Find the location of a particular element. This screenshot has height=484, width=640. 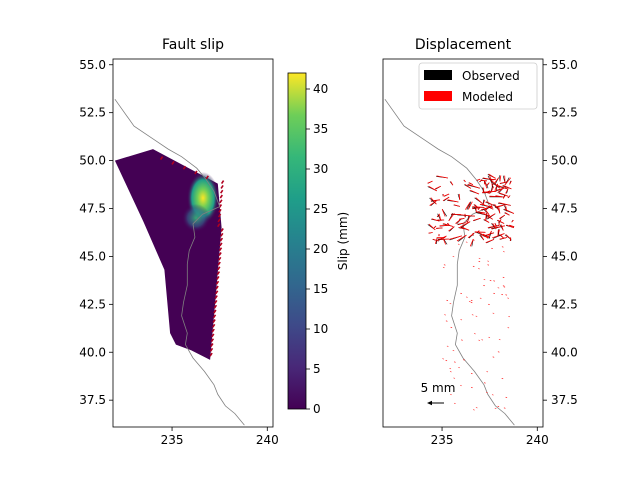

colorbar-tick-label: 15 is located at coordinates (320, 289).